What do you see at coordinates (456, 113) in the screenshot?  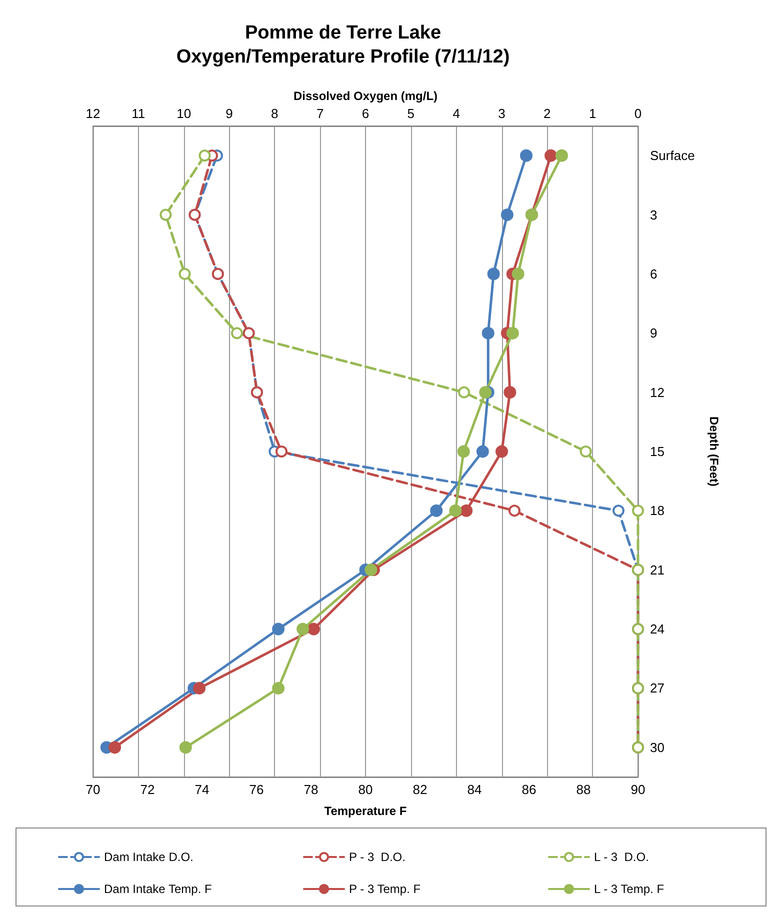 I see `x2-tick-label: 4` at bounding box center [456, 113].